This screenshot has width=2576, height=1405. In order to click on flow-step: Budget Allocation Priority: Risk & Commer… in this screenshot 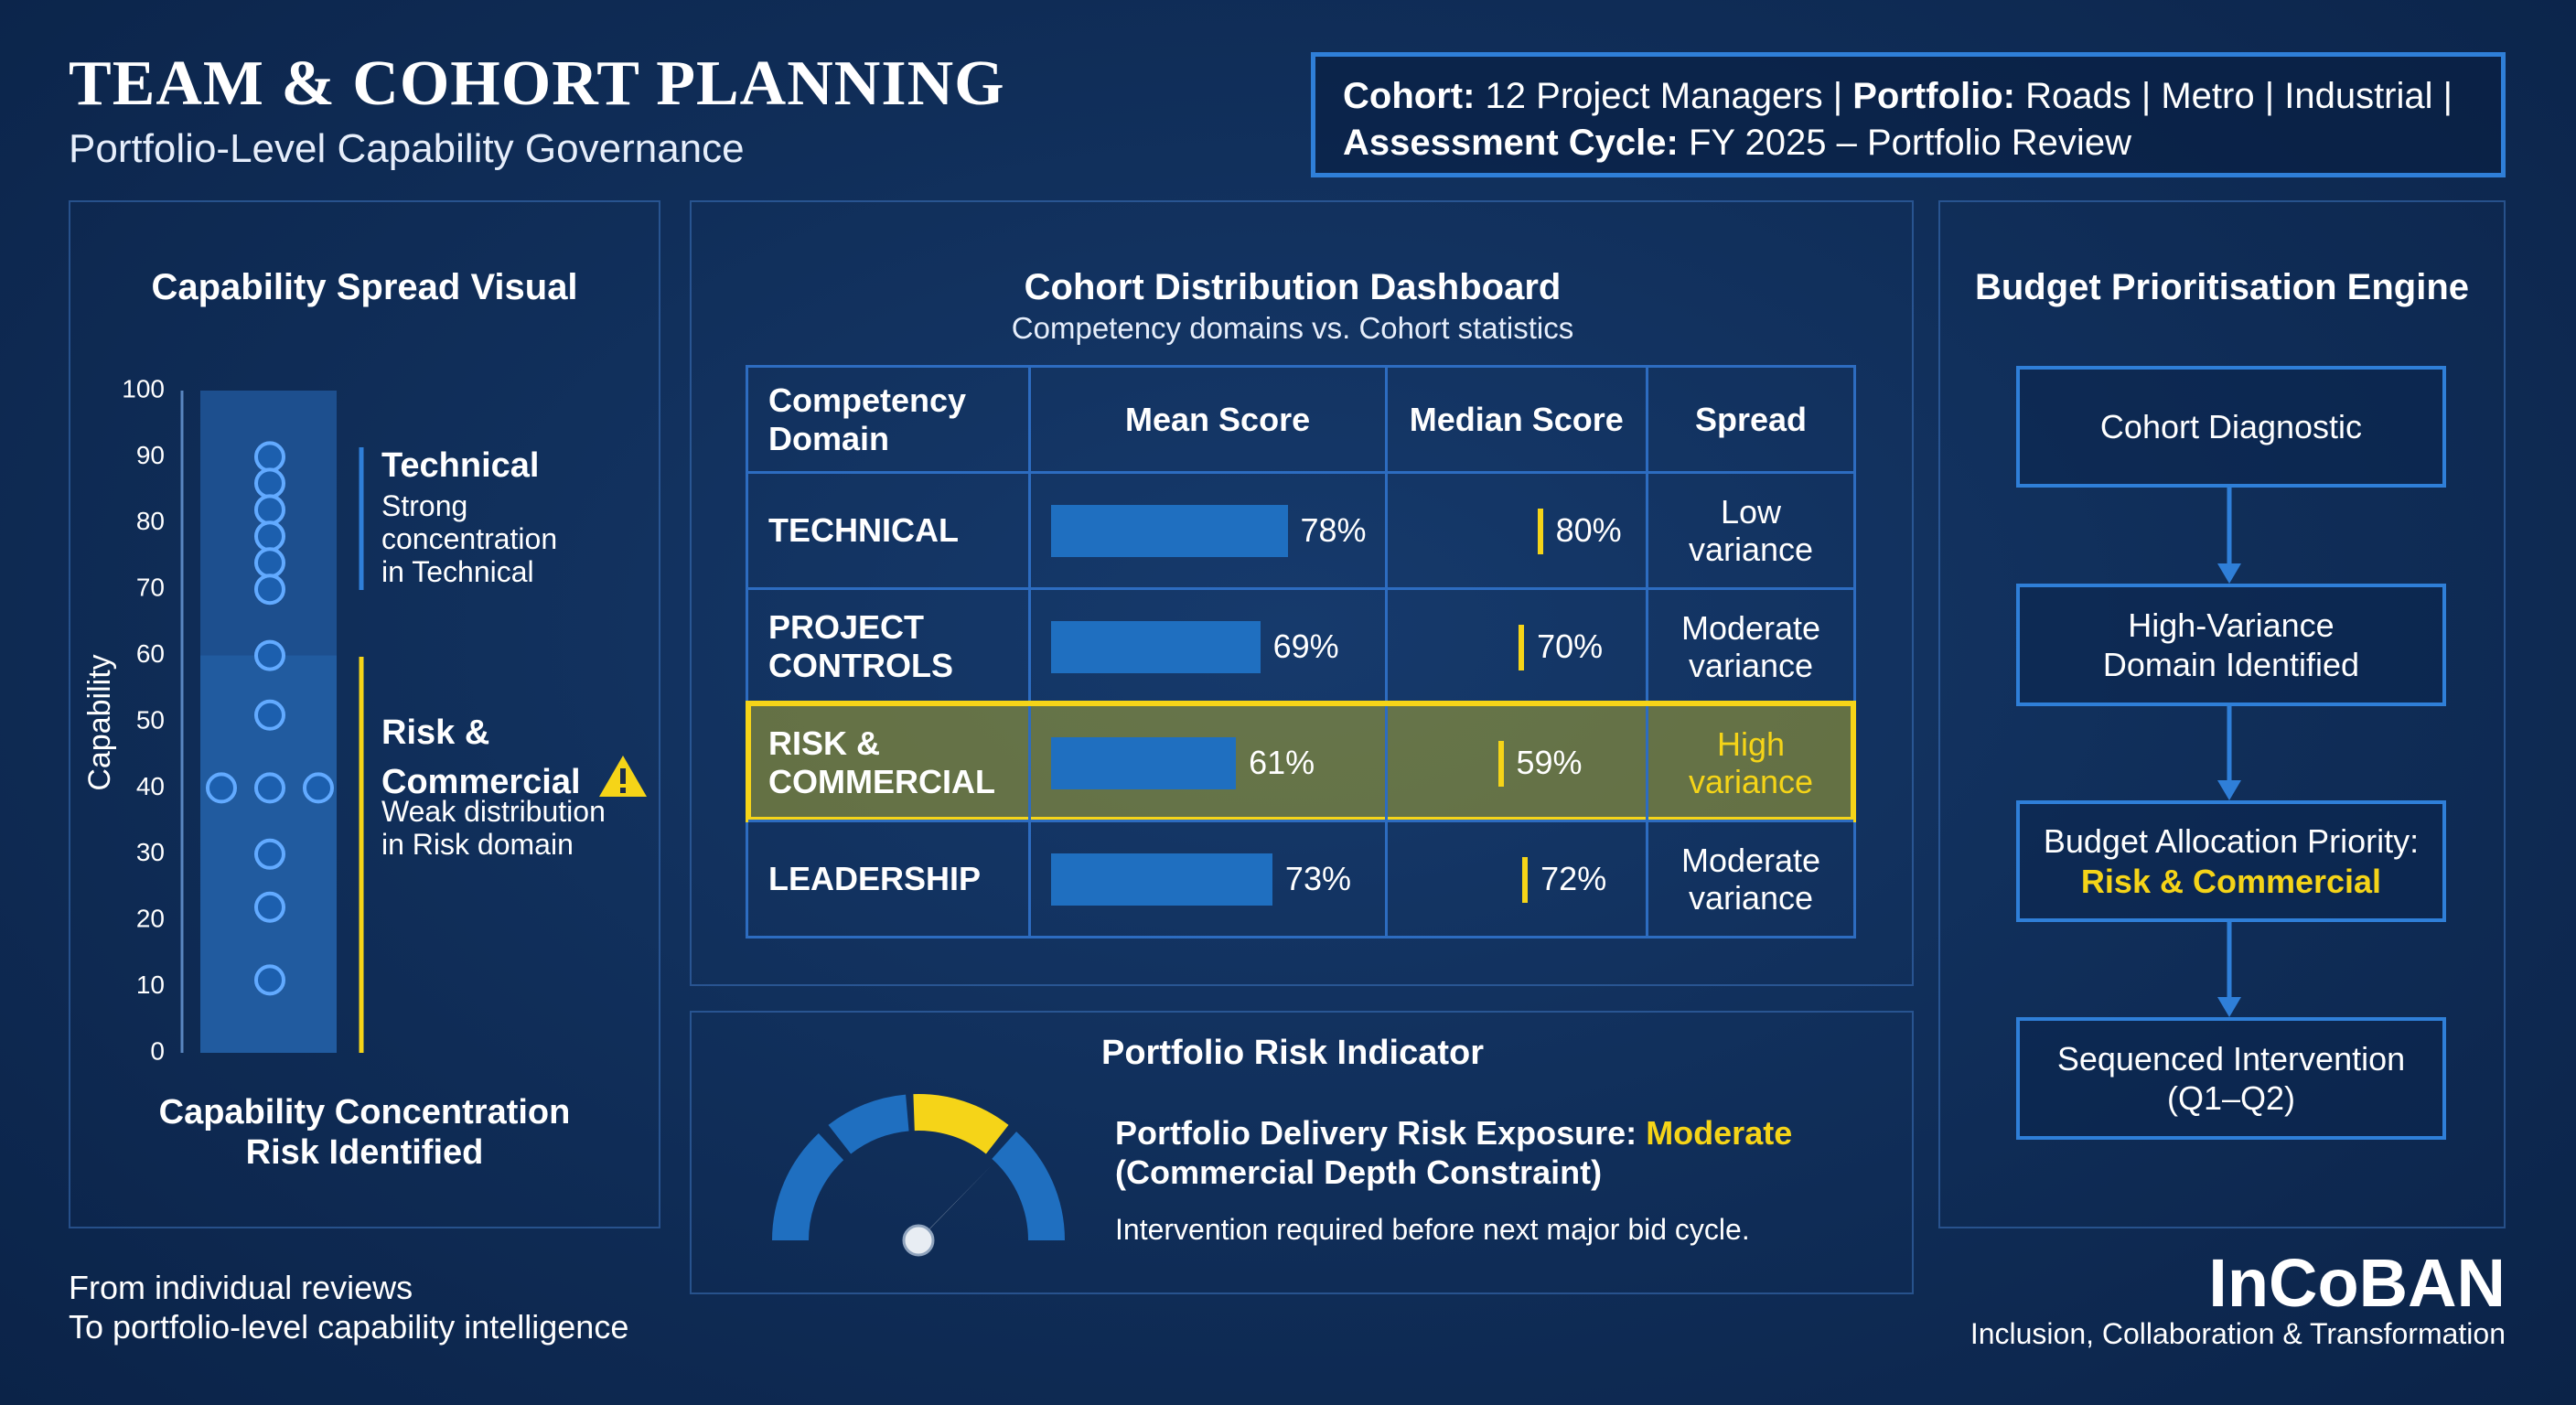, I will do `click(2231, 861)`.